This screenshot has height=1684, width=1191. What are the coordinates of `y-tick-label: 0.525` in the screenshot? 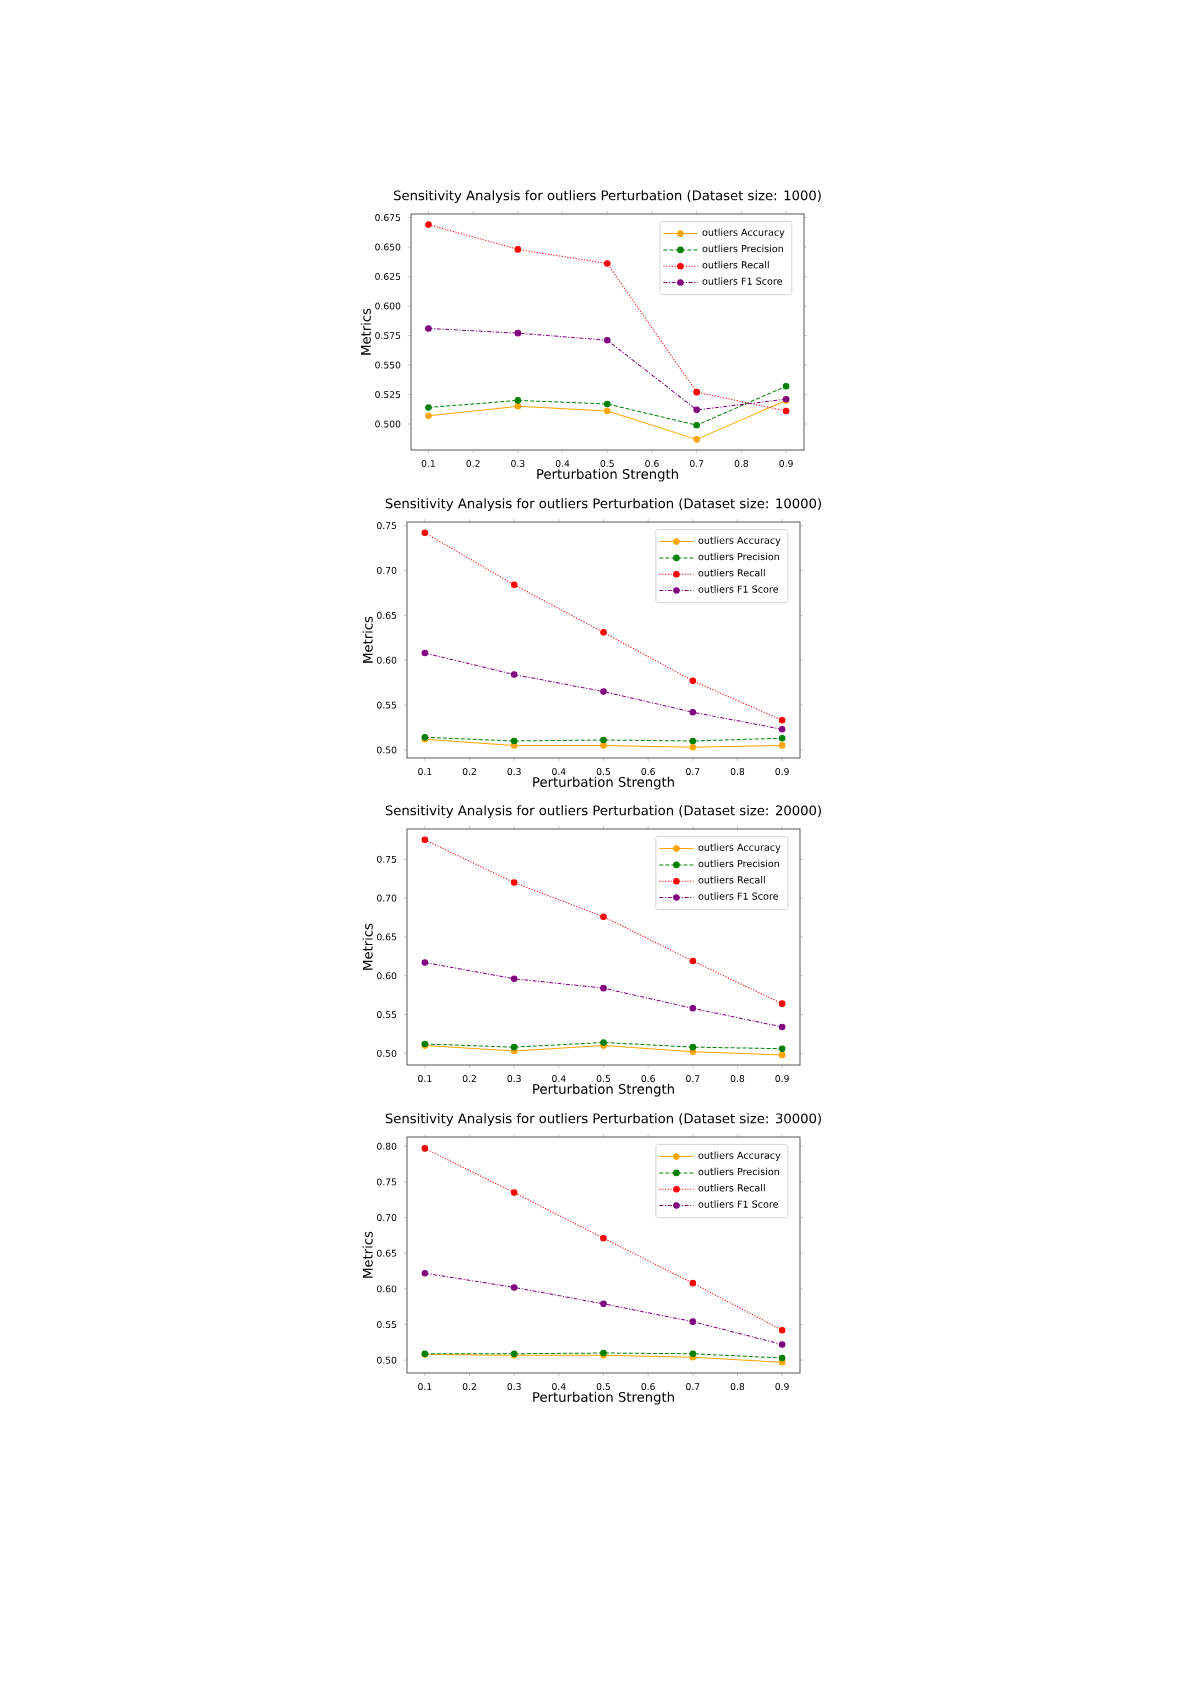 It's located at (388, 394).